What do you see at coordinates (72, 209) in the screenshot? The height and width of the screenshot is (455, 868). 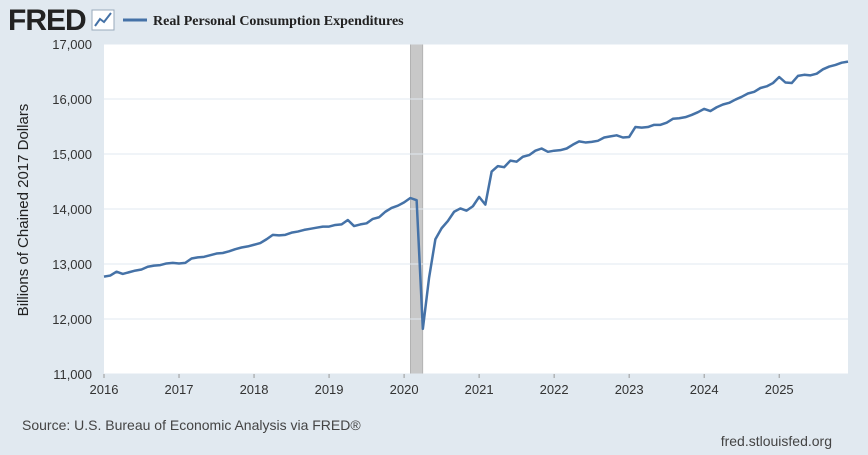 I see `y-tick-label: 14,000` at bounding box center [72, 209].